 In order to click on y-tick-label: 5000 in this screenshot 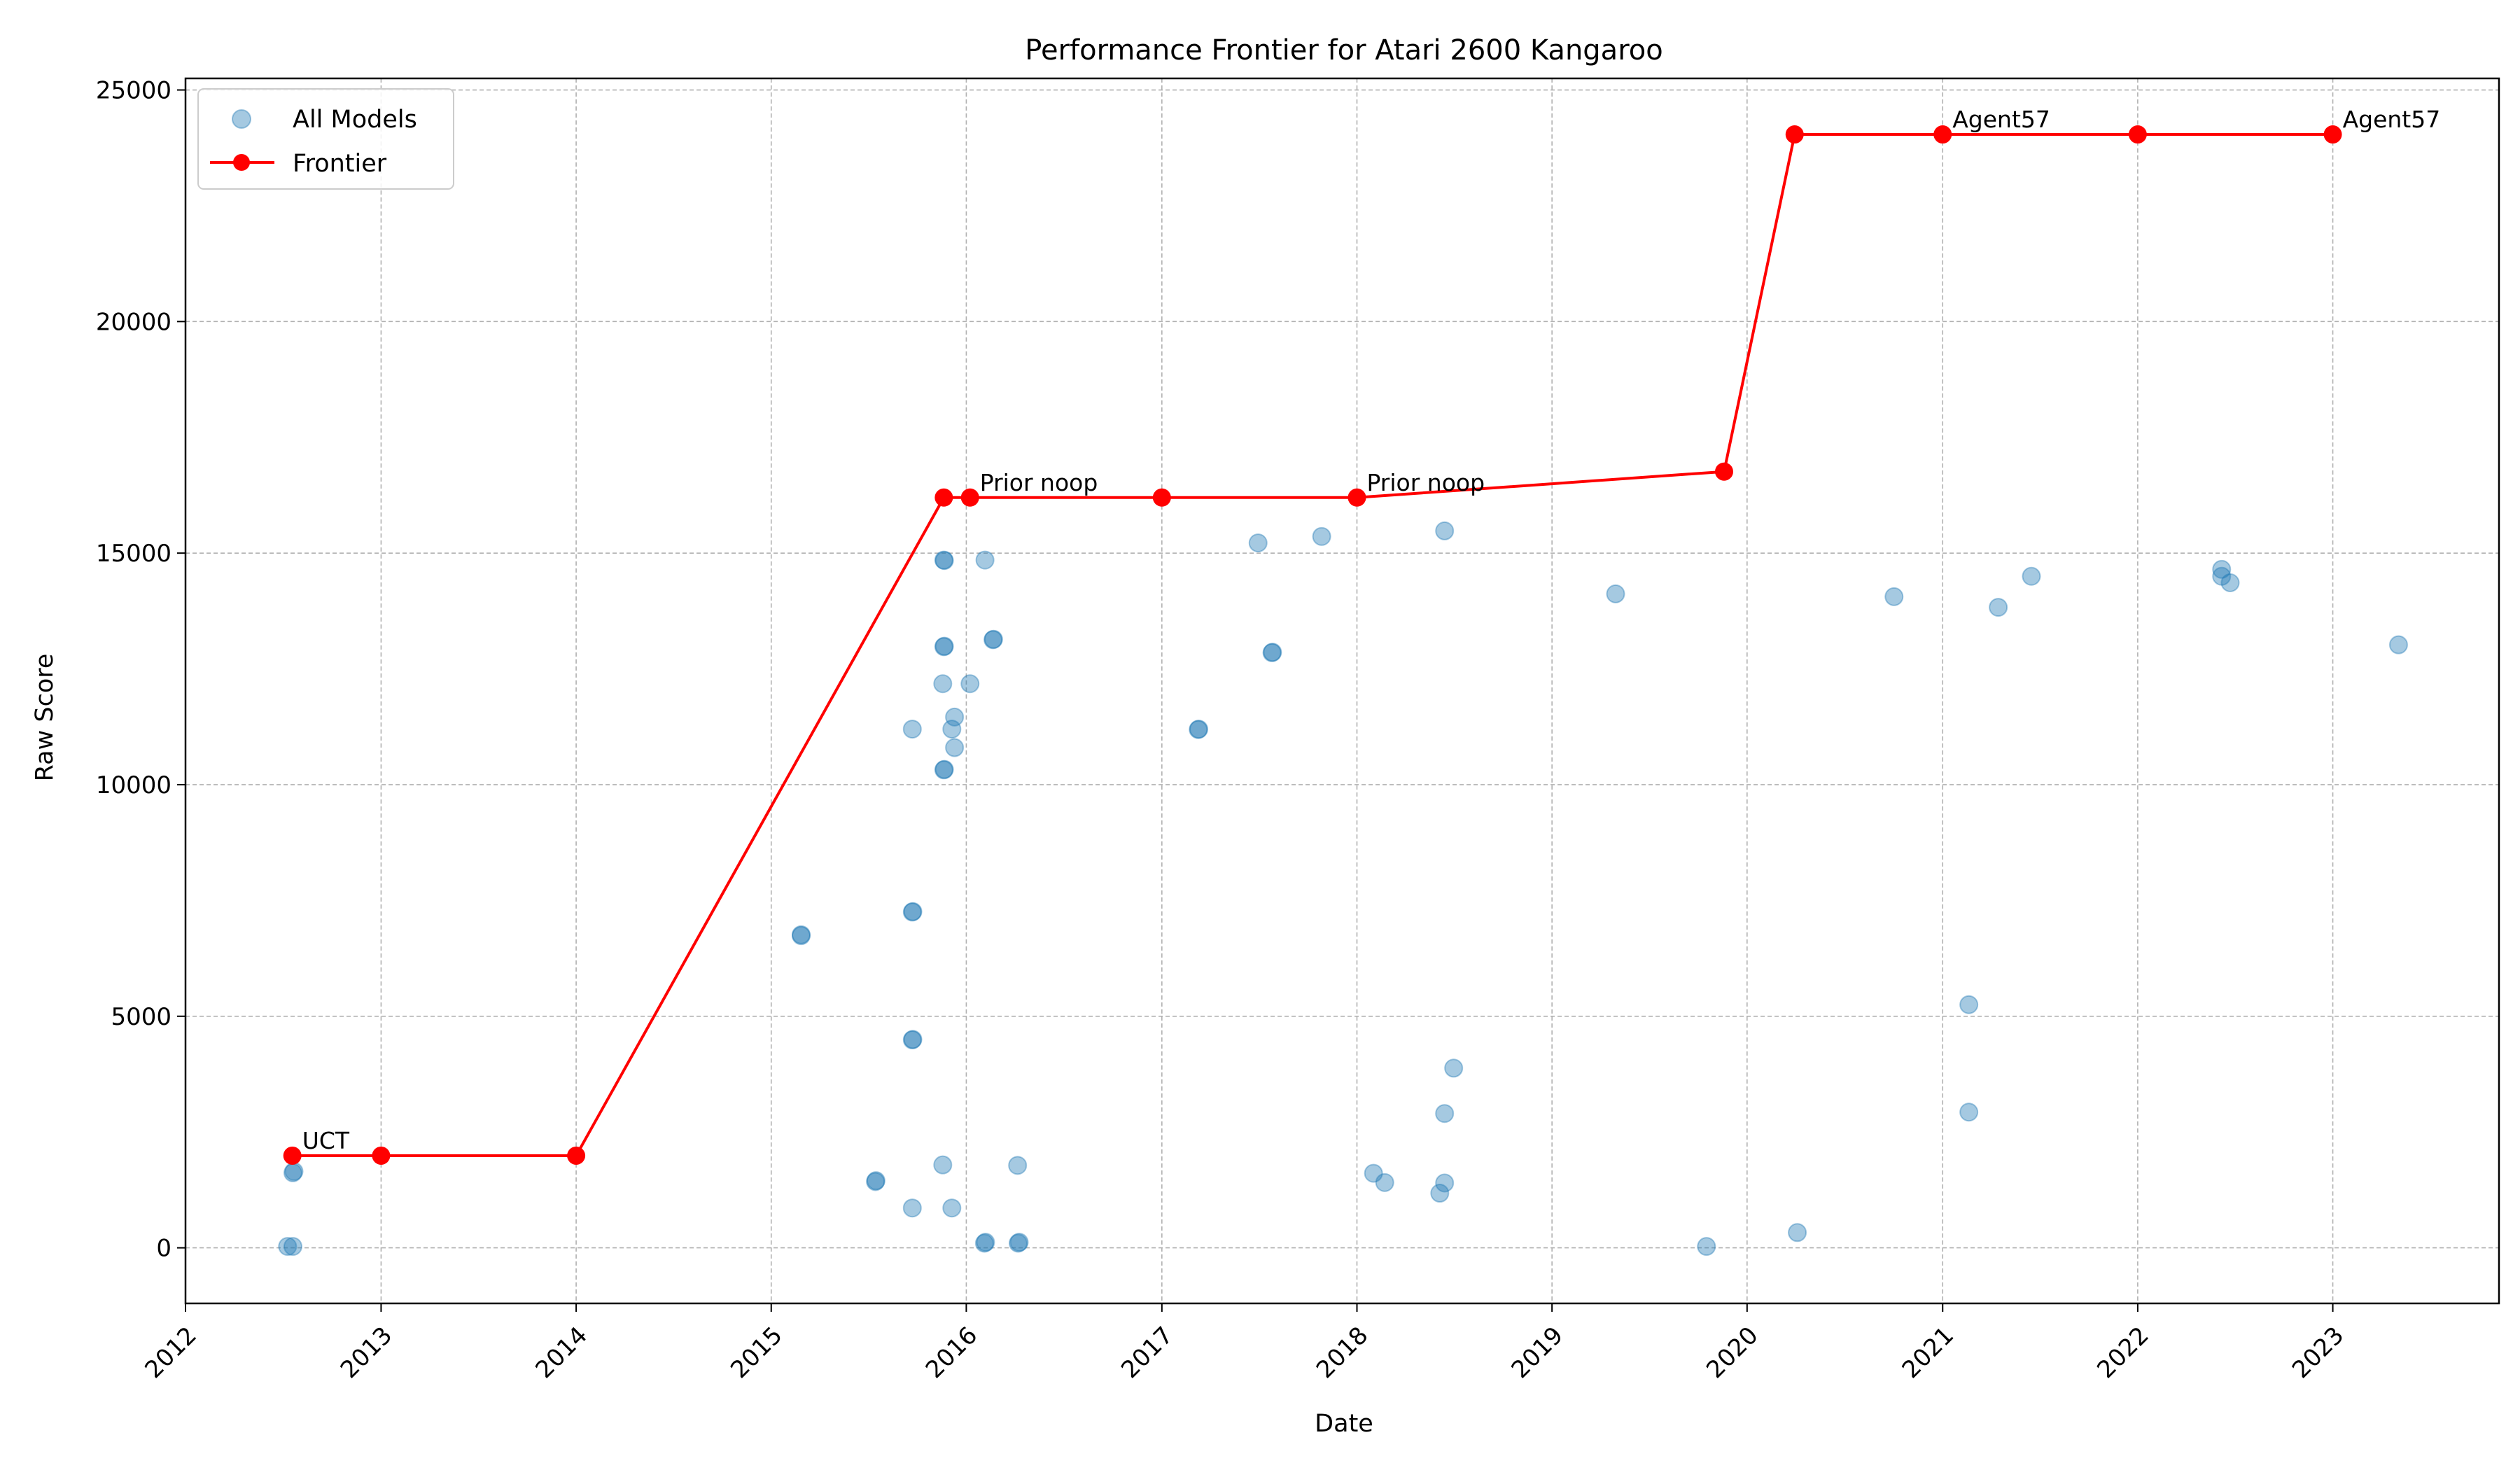, I will do `click(141, 1017)`.